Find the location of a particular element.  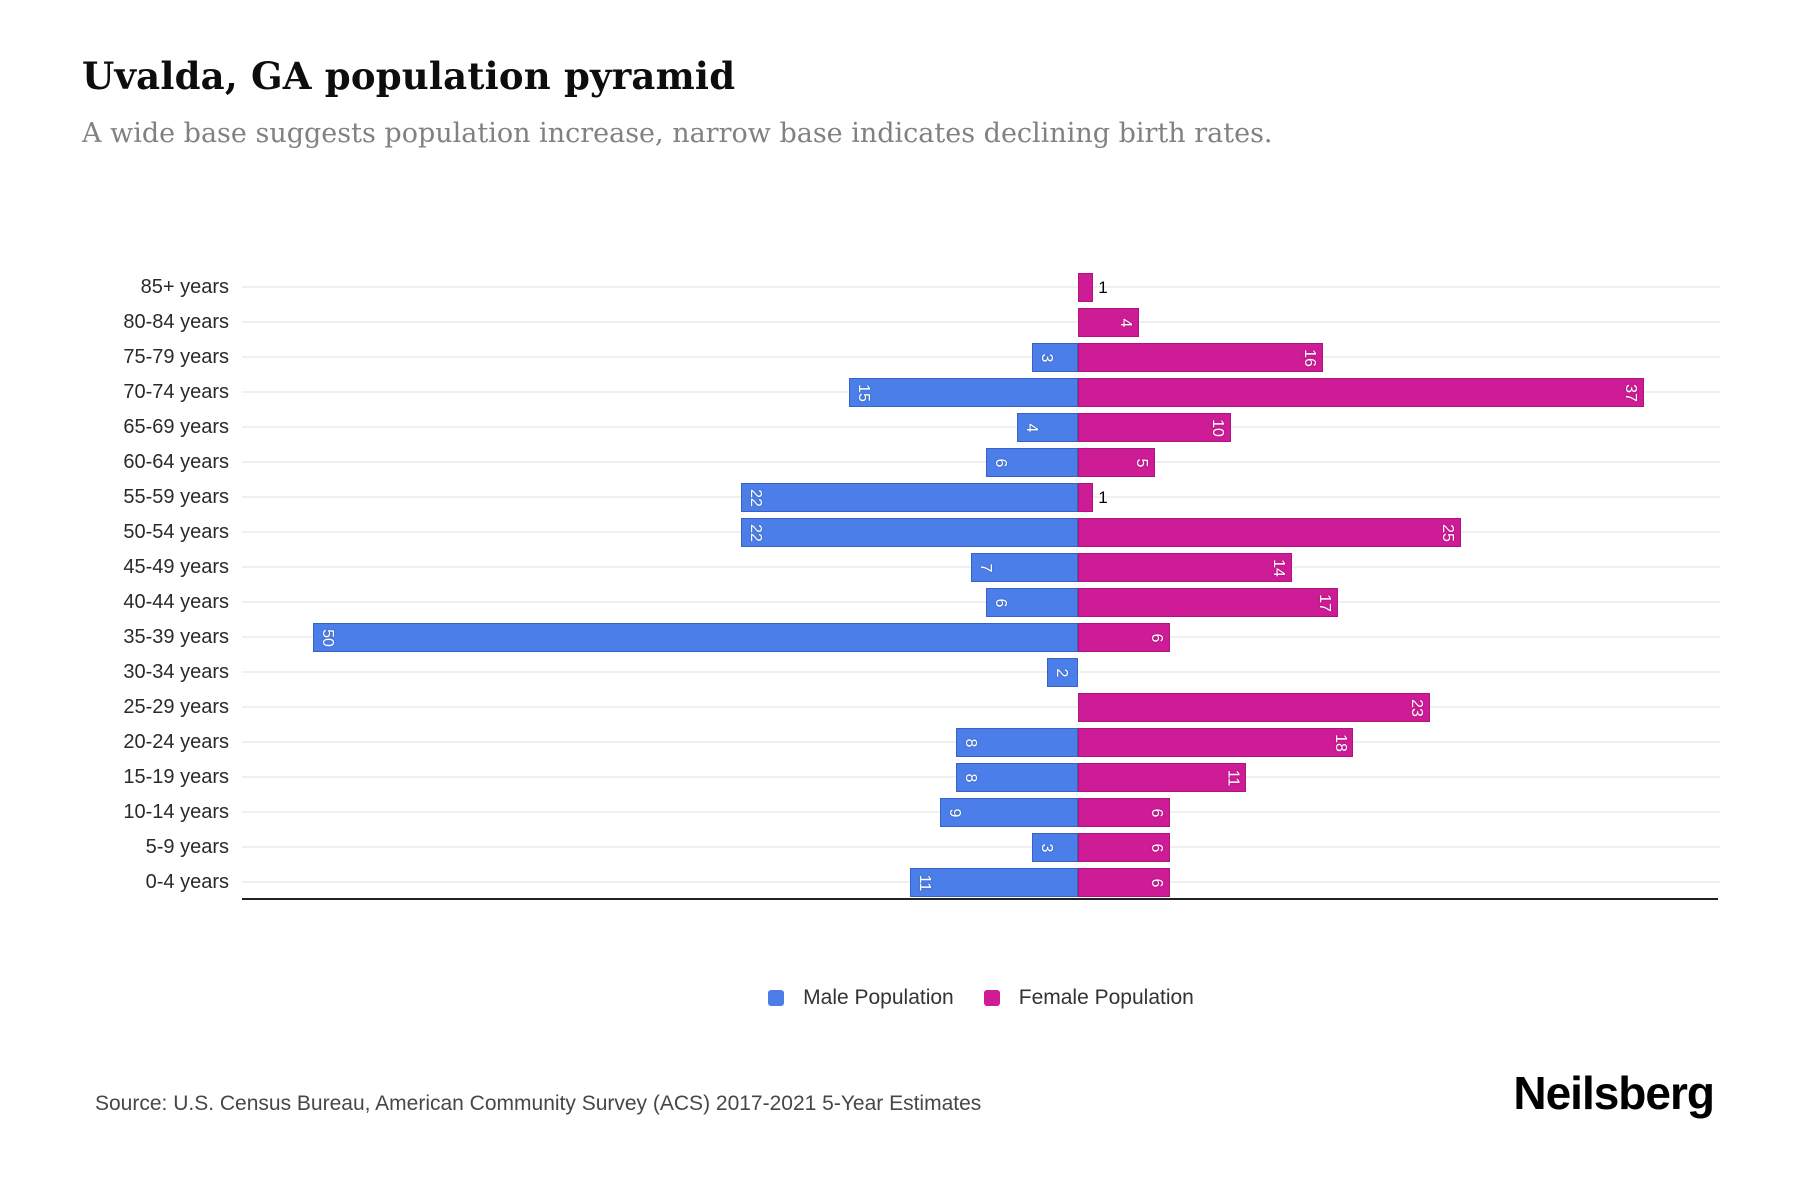

female-bar-45-49-years: 14 is located at coordinates (1185, 567).